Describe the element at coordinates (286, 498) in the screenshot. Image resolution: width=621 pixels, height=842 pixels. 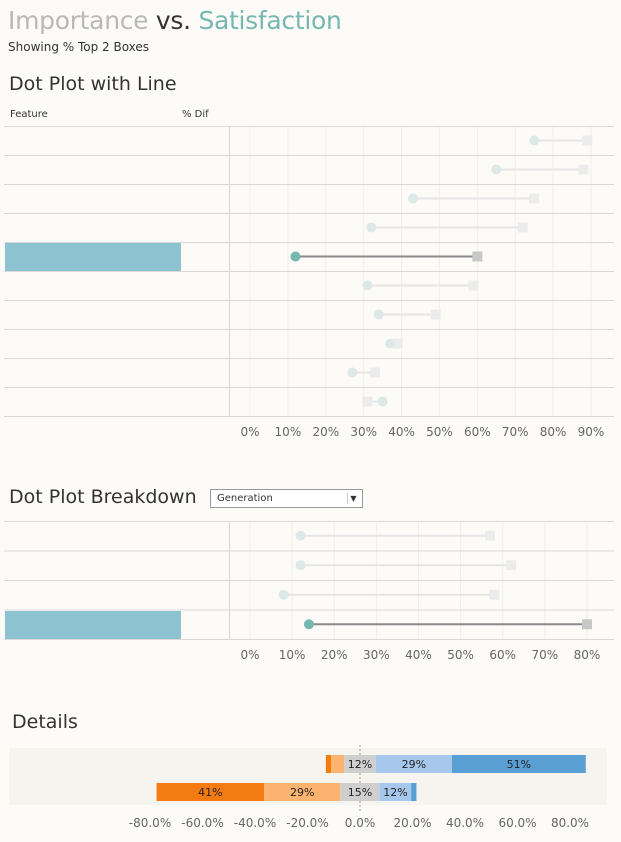
I see `breakdown-dropdown: Generation ▼` at that location.